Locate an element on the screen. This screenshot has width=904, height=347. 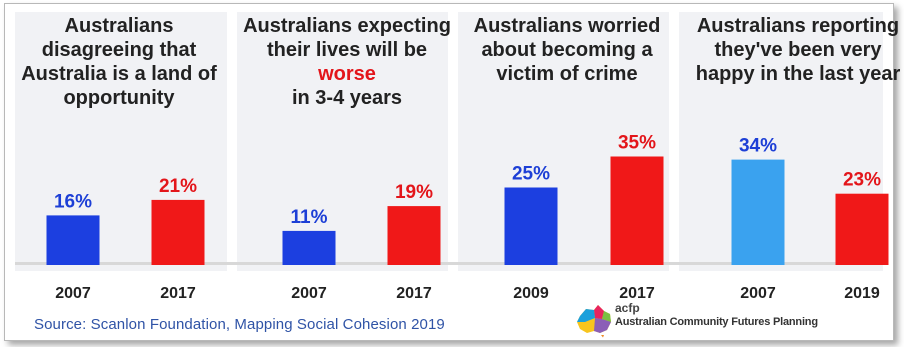
value-label: 16% is located at coordinates (73, 201).